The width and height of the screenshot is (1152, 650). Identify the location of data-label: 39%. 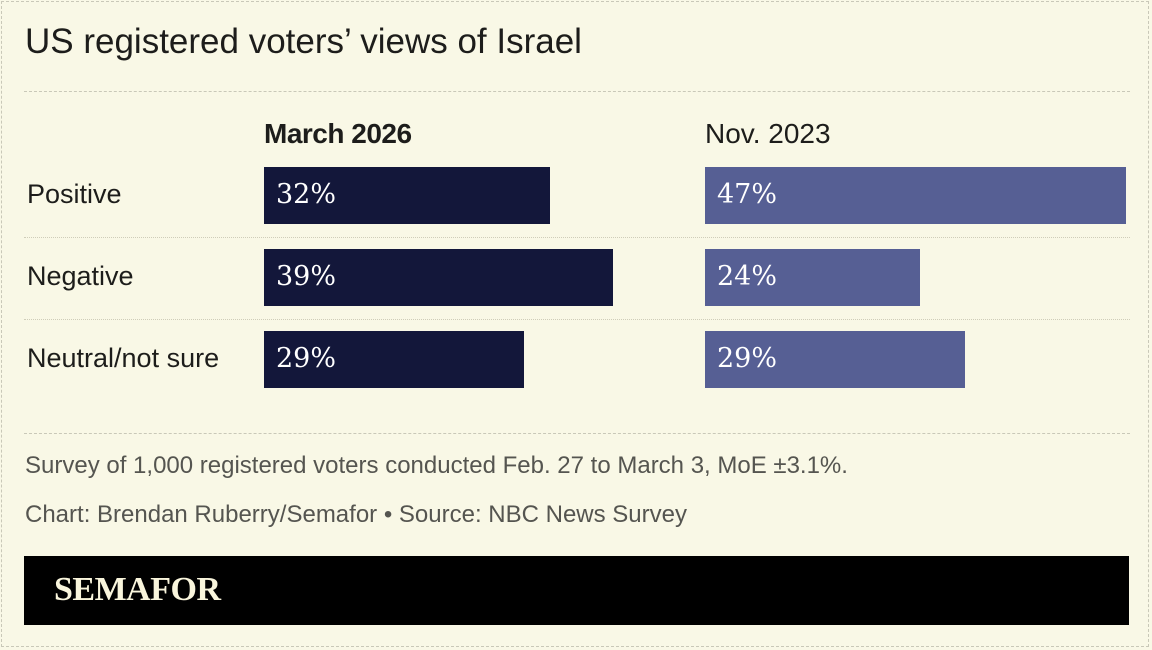
(306, 276).